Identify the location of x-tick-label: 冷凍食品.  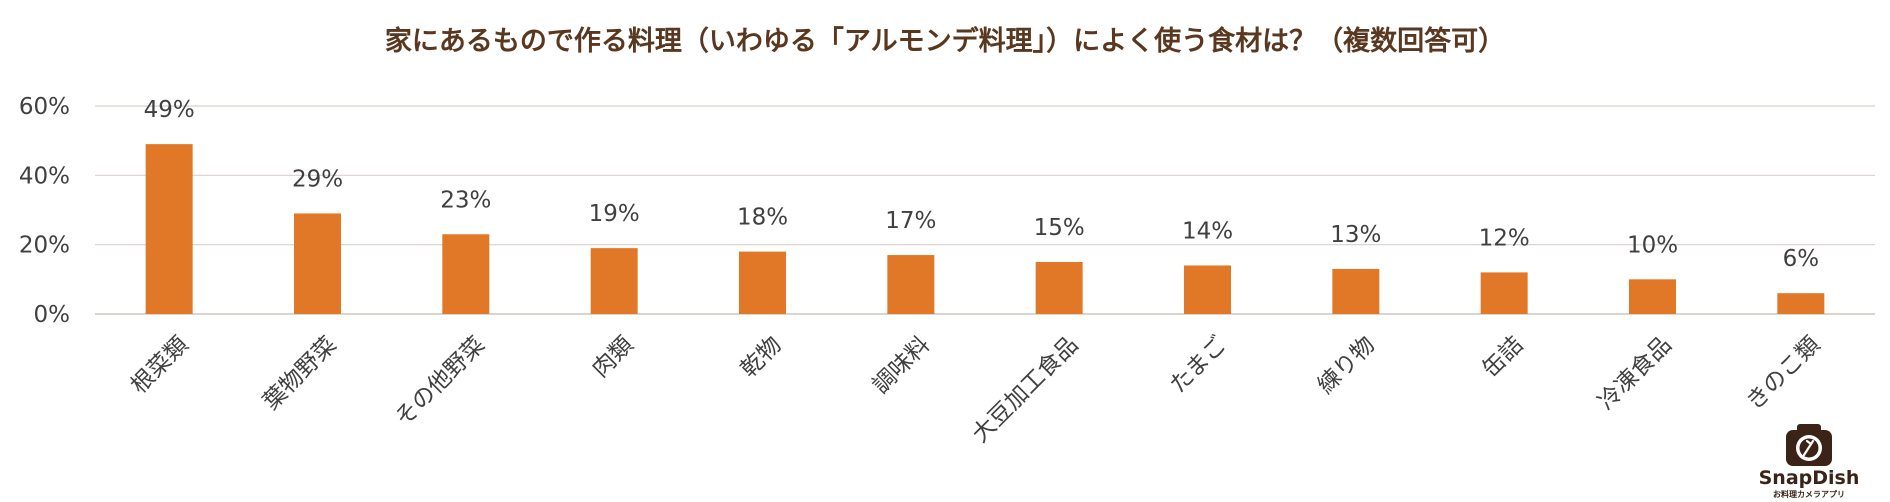
(1634, 373).